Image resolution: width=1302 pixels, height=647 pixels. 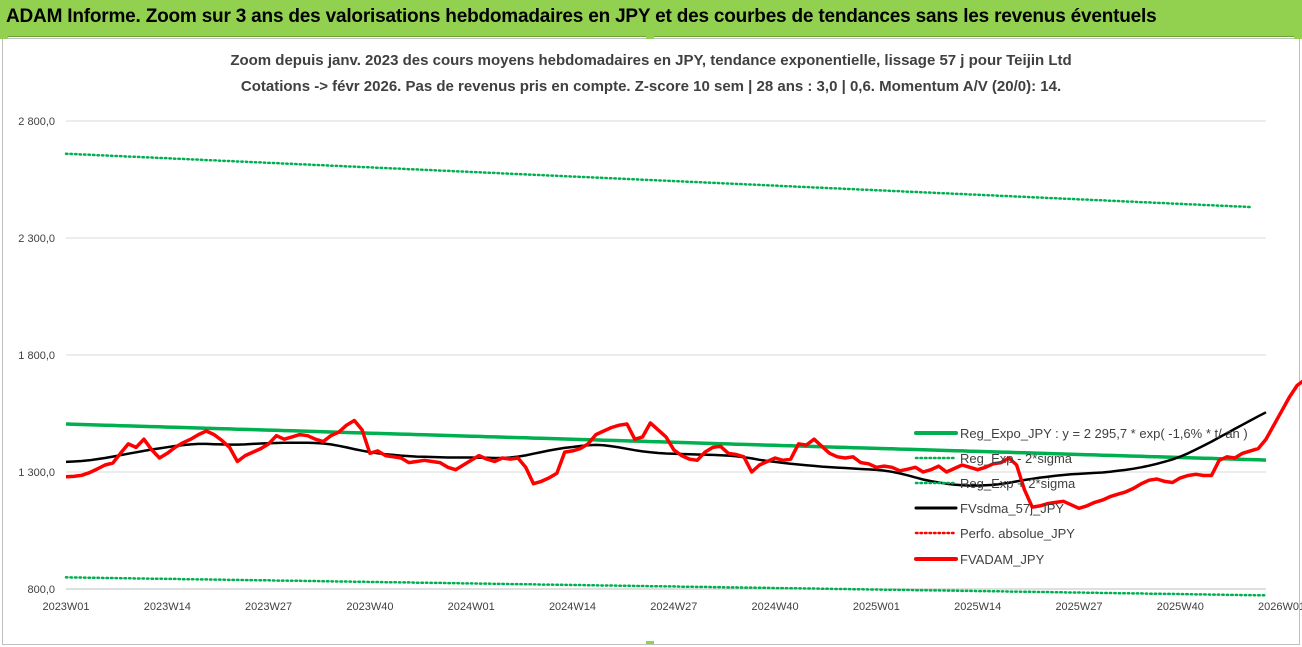 I want to click on x-tick-label: 2023W40, so click(x=369, y=607).